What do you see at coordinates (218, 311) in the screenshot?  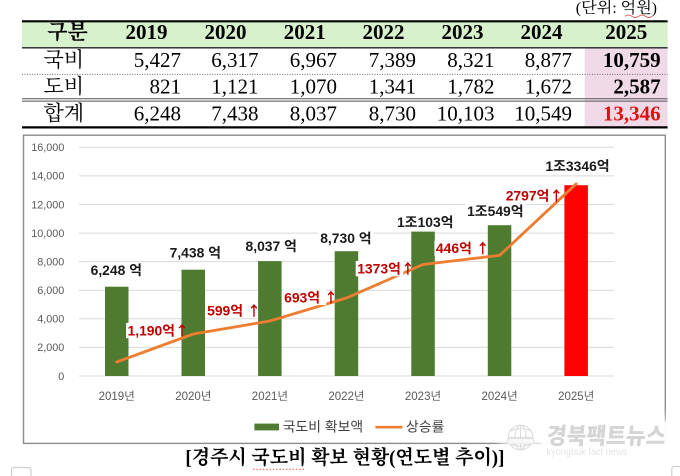 I see `svg-text: 599` at bounding box center [218, 311].